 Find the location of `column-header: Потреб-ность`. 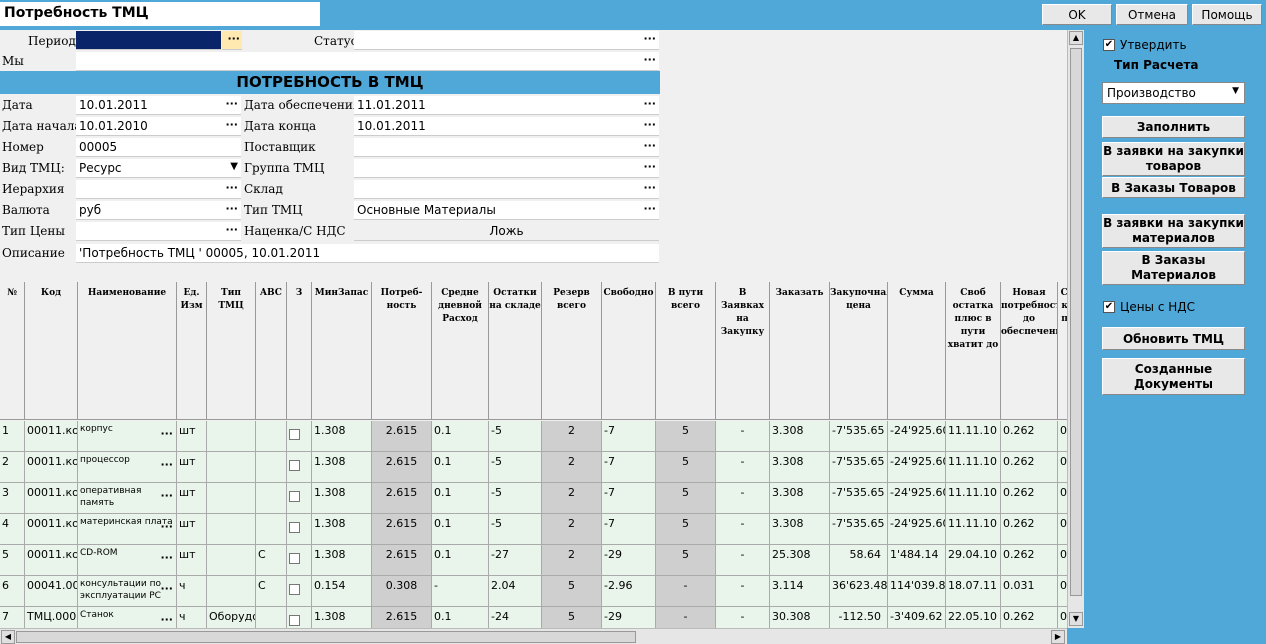

column-header: Потреб-ность is located at coordinates (402, 351).